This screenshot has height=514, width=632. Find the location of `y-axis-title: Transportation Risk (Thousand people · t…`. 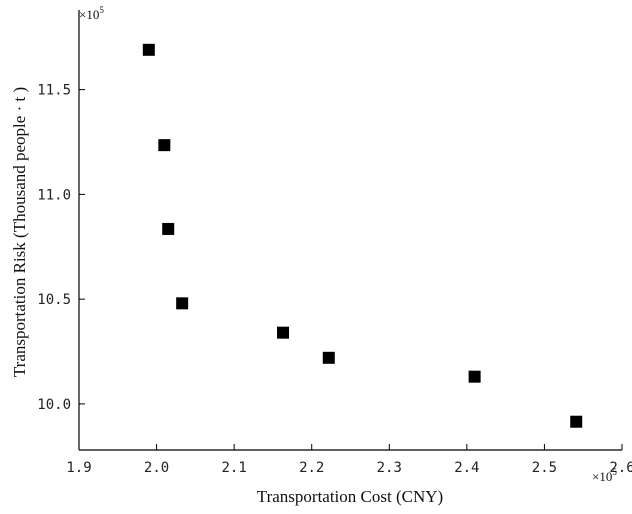

y-axis-title: Transportation Risk (Thousand people · t… is located at coordinates (19, 232).